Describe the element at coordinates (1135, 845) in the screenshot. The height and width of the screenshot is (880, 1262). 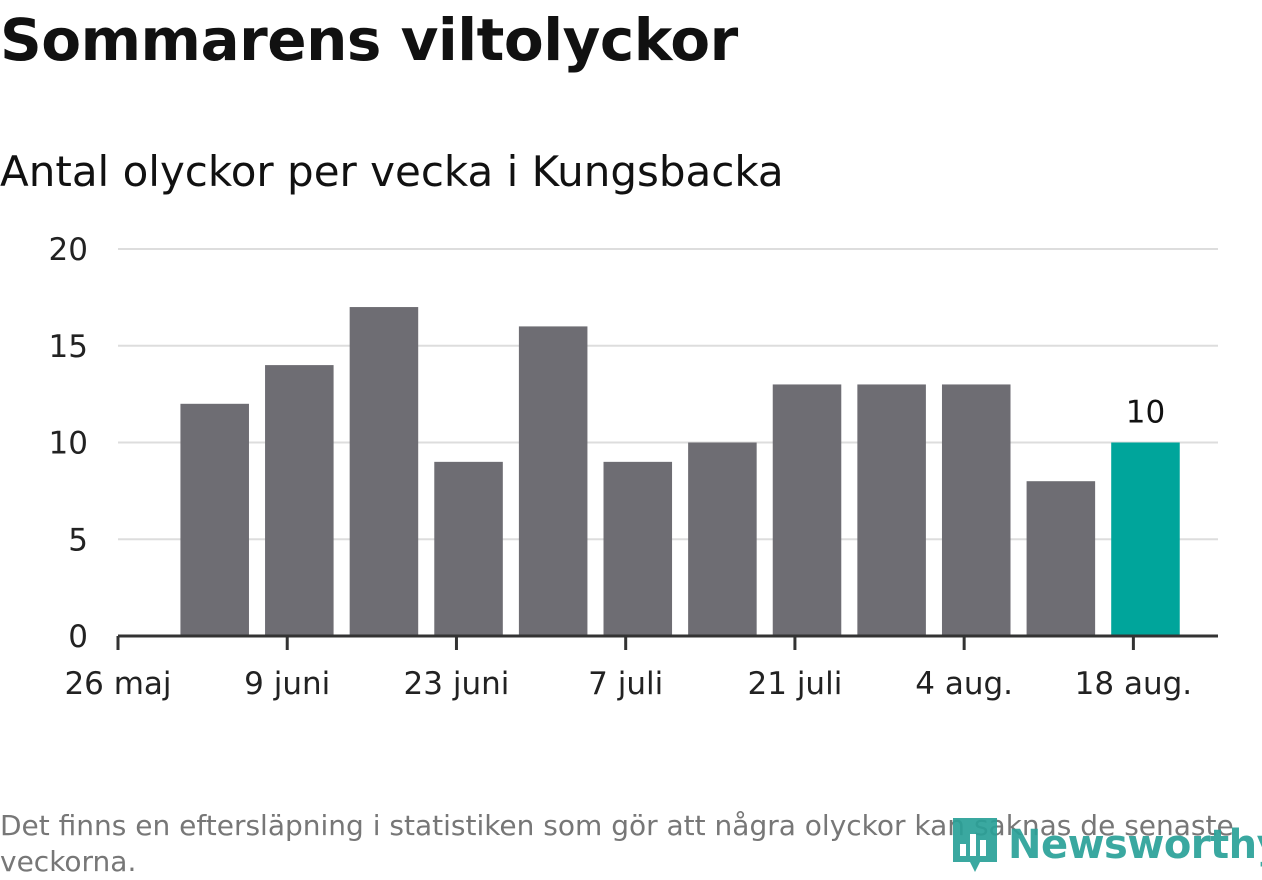
I see `logo-wordmark: Newsworthy` at that location.